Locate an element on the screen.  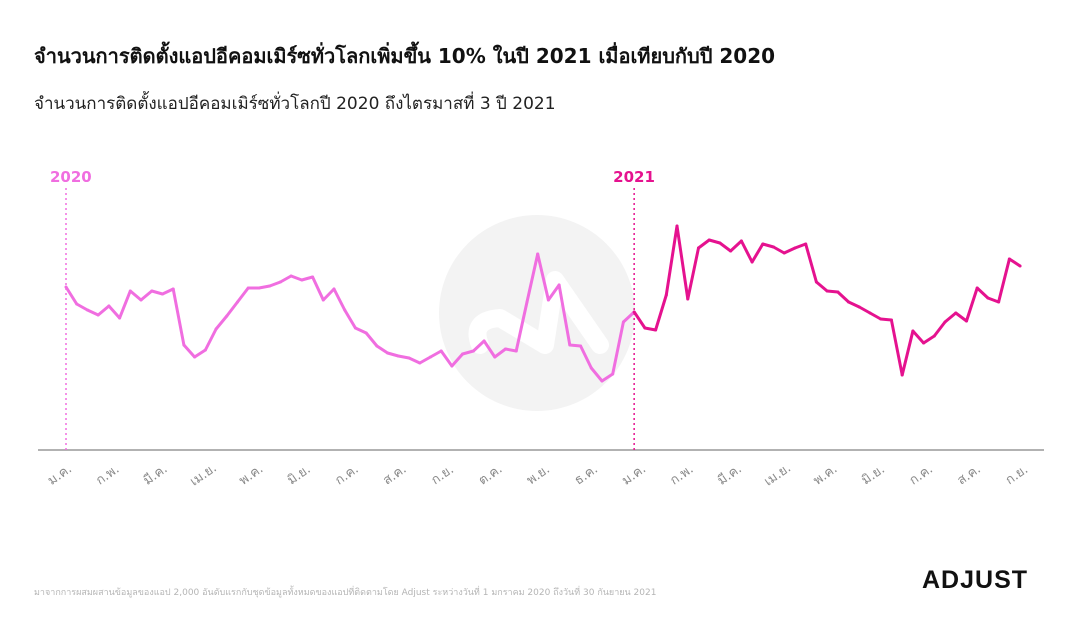
adjust-logo: ADJUST is located at coordinates (975, 580).